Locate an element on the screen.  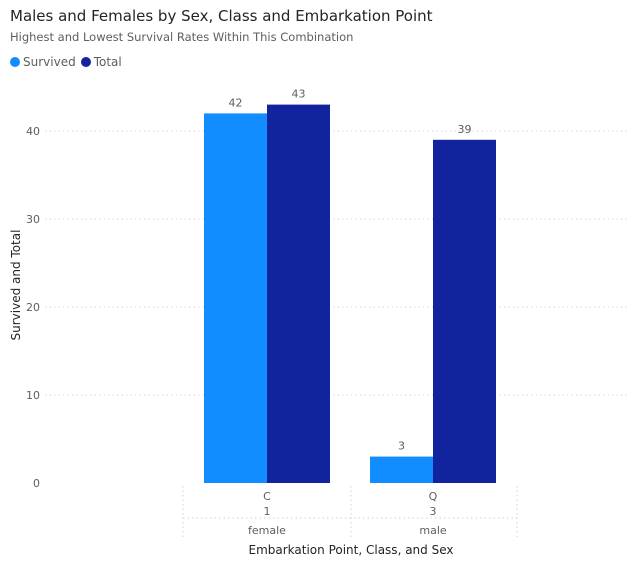
y-tick-label-40: 40 is located at coordinates (33, 131).